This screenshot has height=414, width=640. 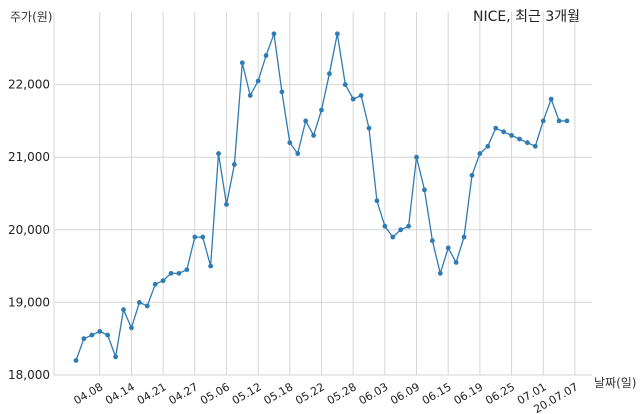 What do you see at coordinates (615, 383) in the screenshot?
I see `x-axis-label: 날짜(일)` at bounding box center [615, 383].